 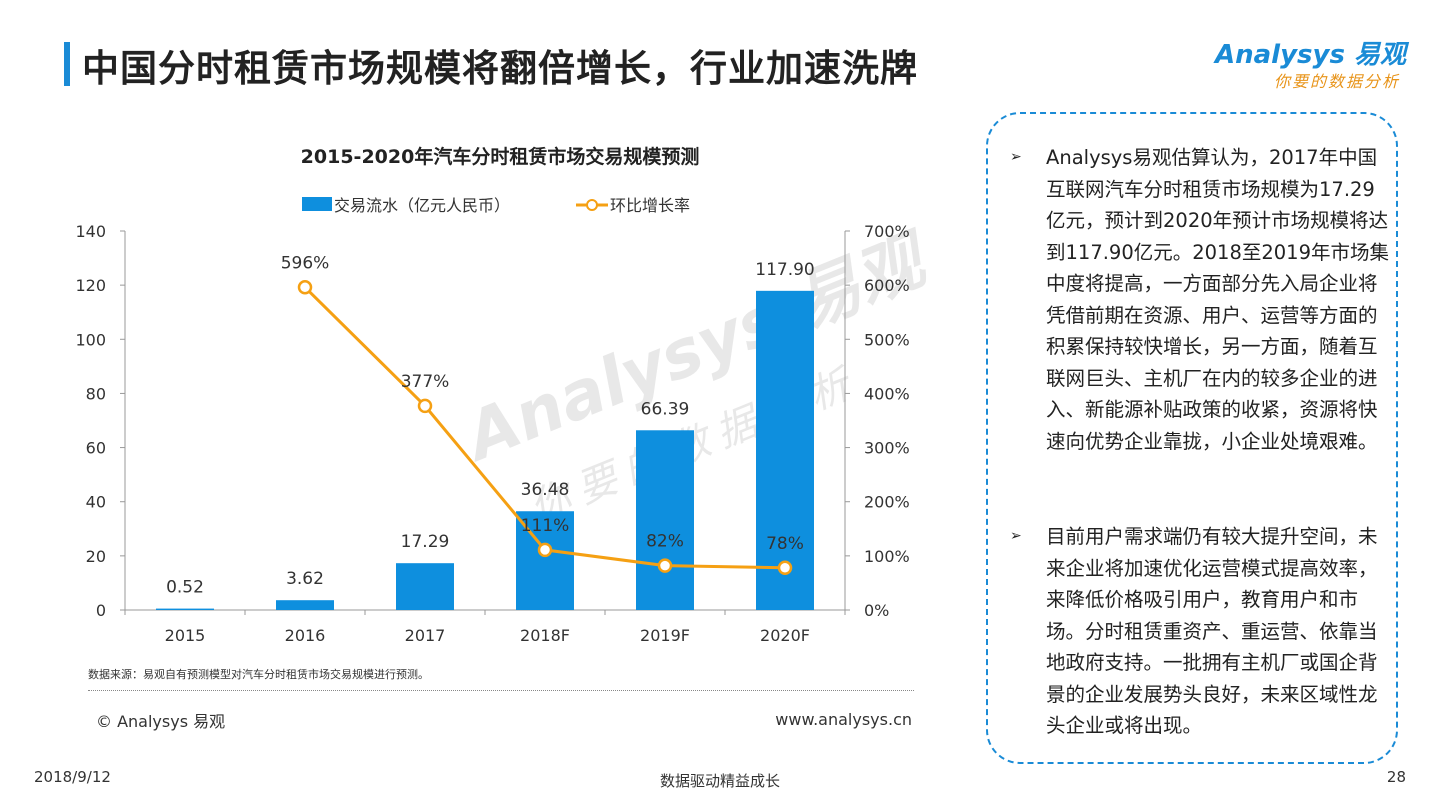 What do you see at coordinates (67, 64) in the screenshot?
I see `title-accent-bar` at bounding box center [67, 64].